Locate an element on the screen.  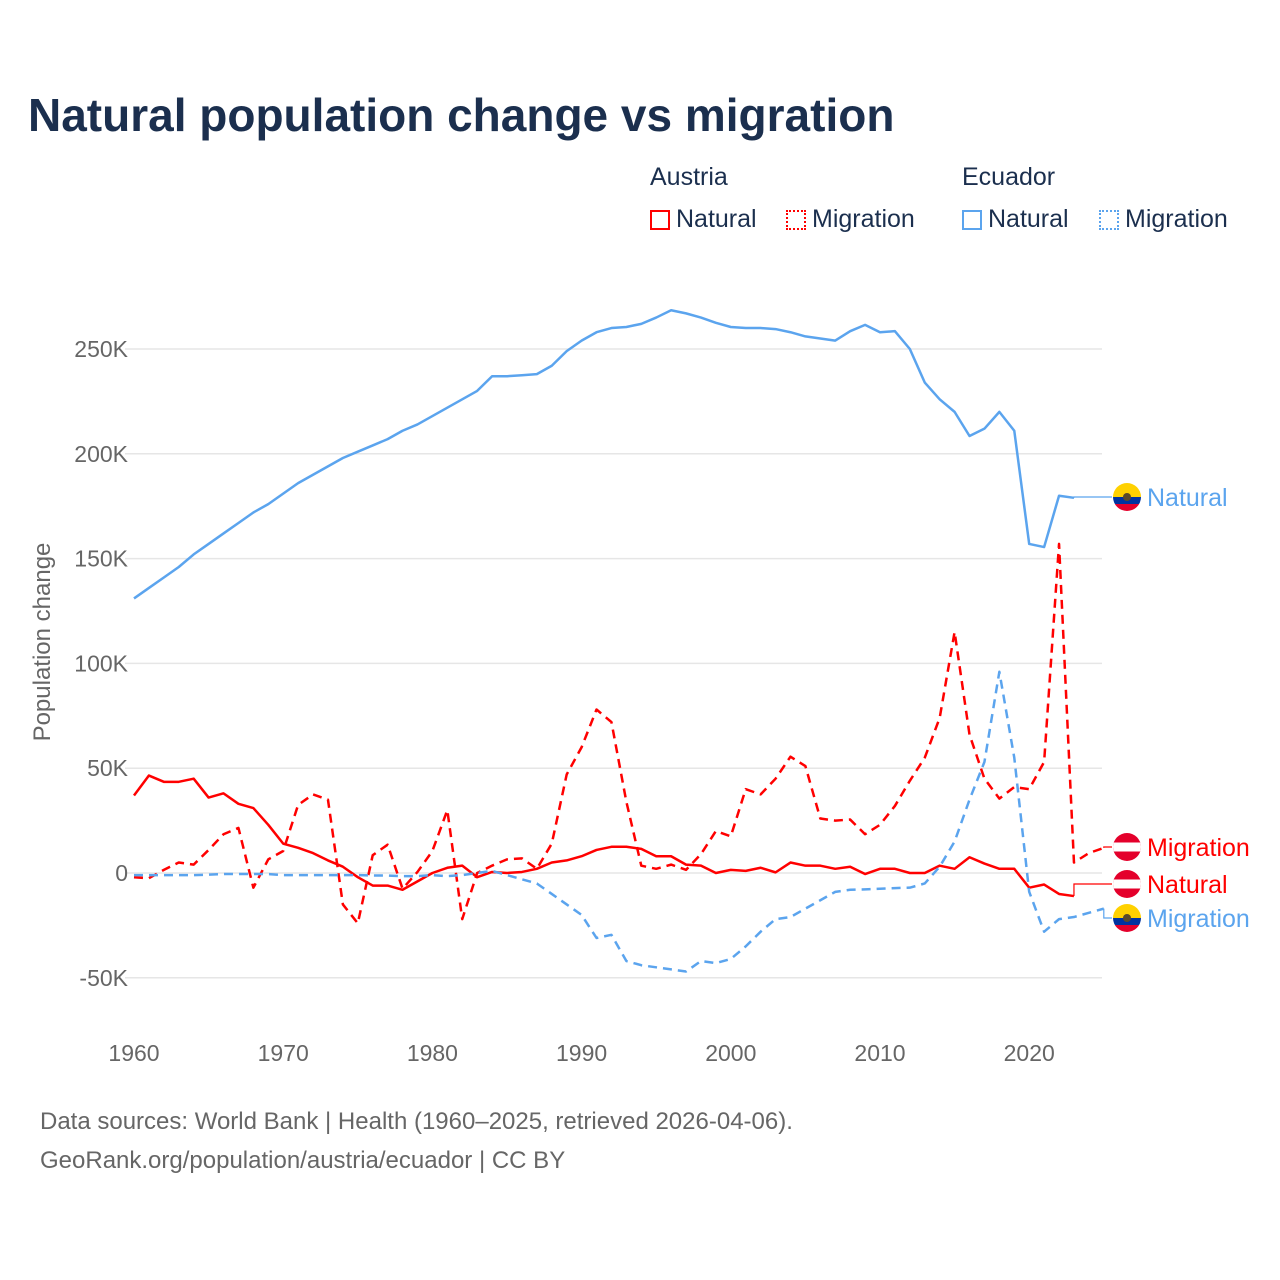
x-tick-label: 1960 is located at coordinates (133, 1053).